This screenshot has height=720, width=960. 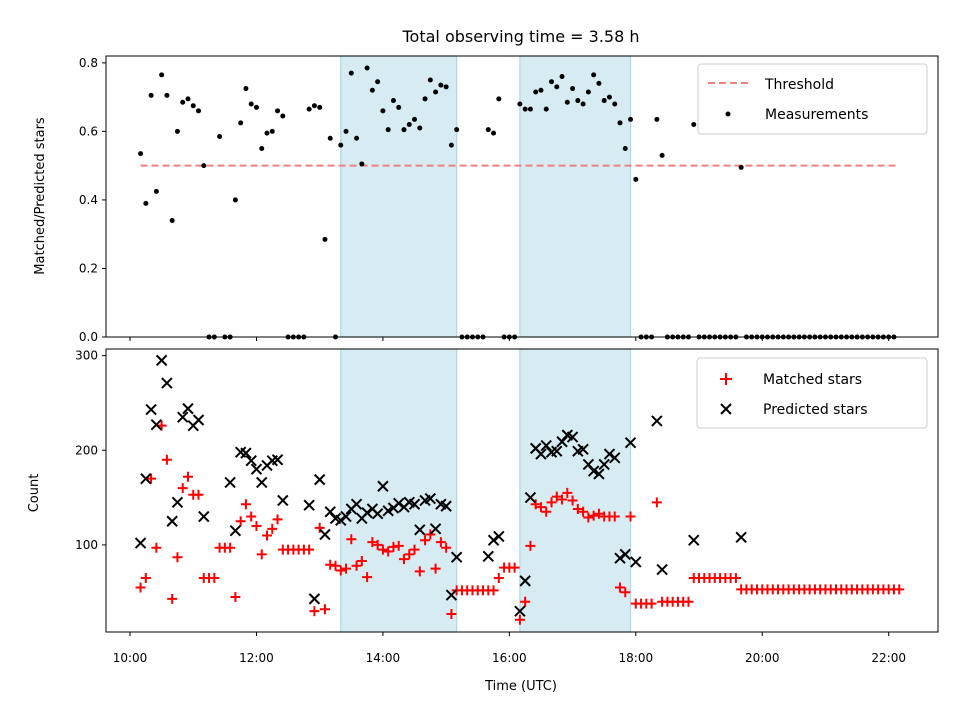 I want to click on x-tick-label: 16:00, so click(x=509, y=658).